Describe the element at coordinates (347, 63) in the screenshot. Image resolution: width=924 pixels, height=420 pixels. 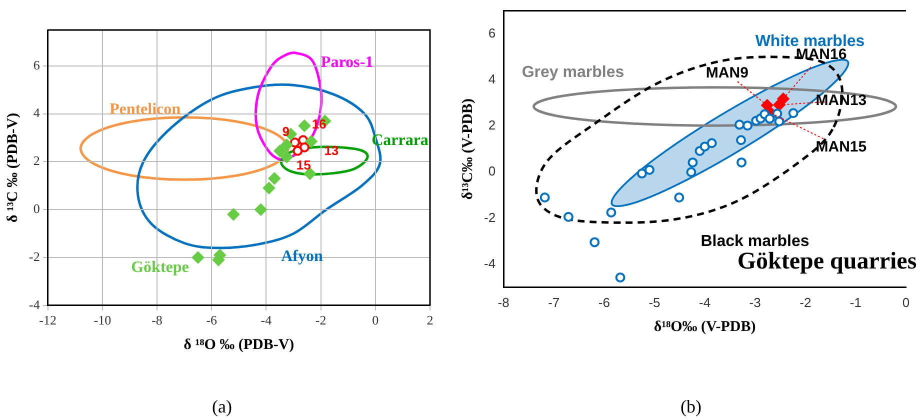
I see `annotation: Paros-1` at that location.